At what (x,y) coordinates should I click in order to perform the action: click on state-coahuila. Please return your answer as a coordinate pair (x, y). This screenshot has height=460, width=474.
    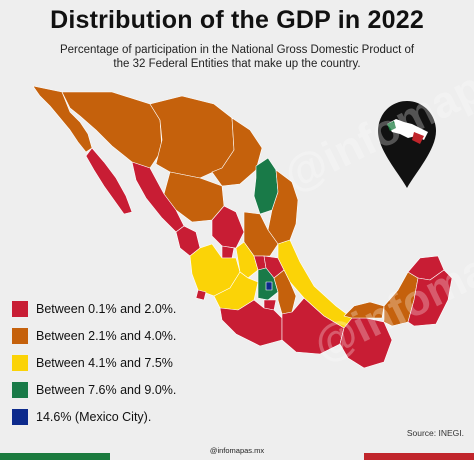
    Looking at the image, I should click on (237, 152).